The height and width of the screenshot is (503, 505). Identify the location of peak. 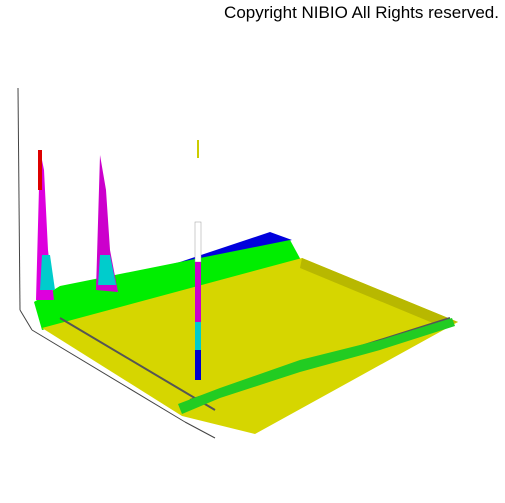
(198, 292).